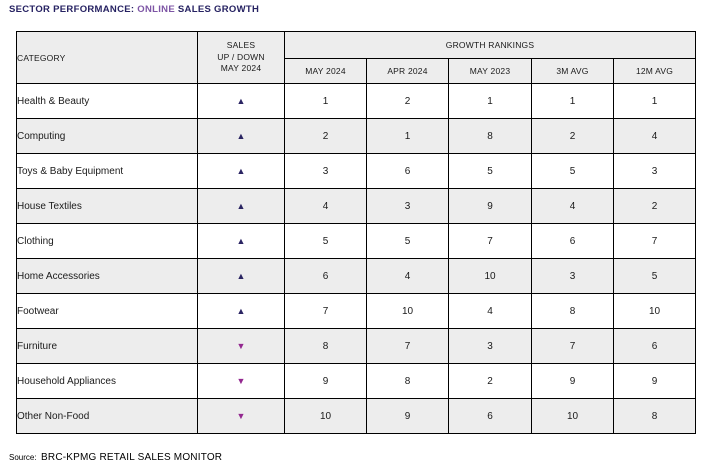  What do you see at coordinates (107, 381) in the screenshot?
I see `category-cell: Household Appliances` at bounding box center [107, 381].